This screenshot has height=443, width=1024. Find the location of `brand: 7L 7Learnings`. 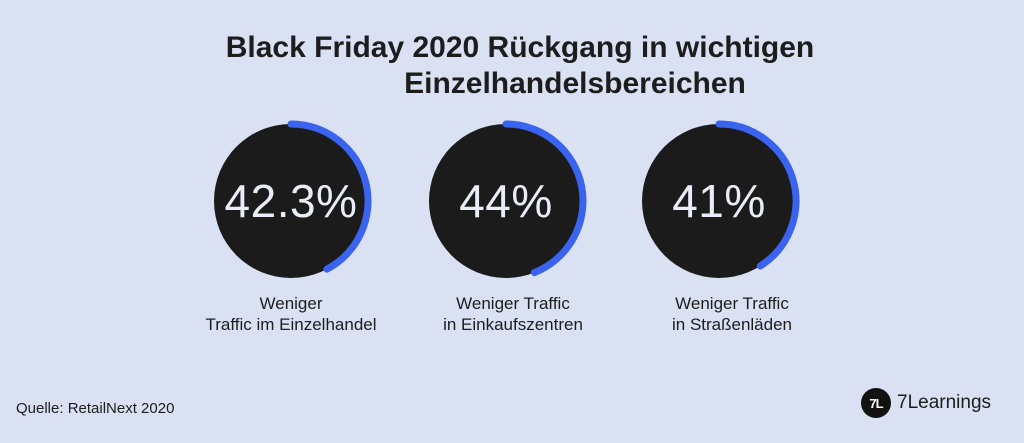

brand: 7L 7Learnings is located at coordinates (926, 403).